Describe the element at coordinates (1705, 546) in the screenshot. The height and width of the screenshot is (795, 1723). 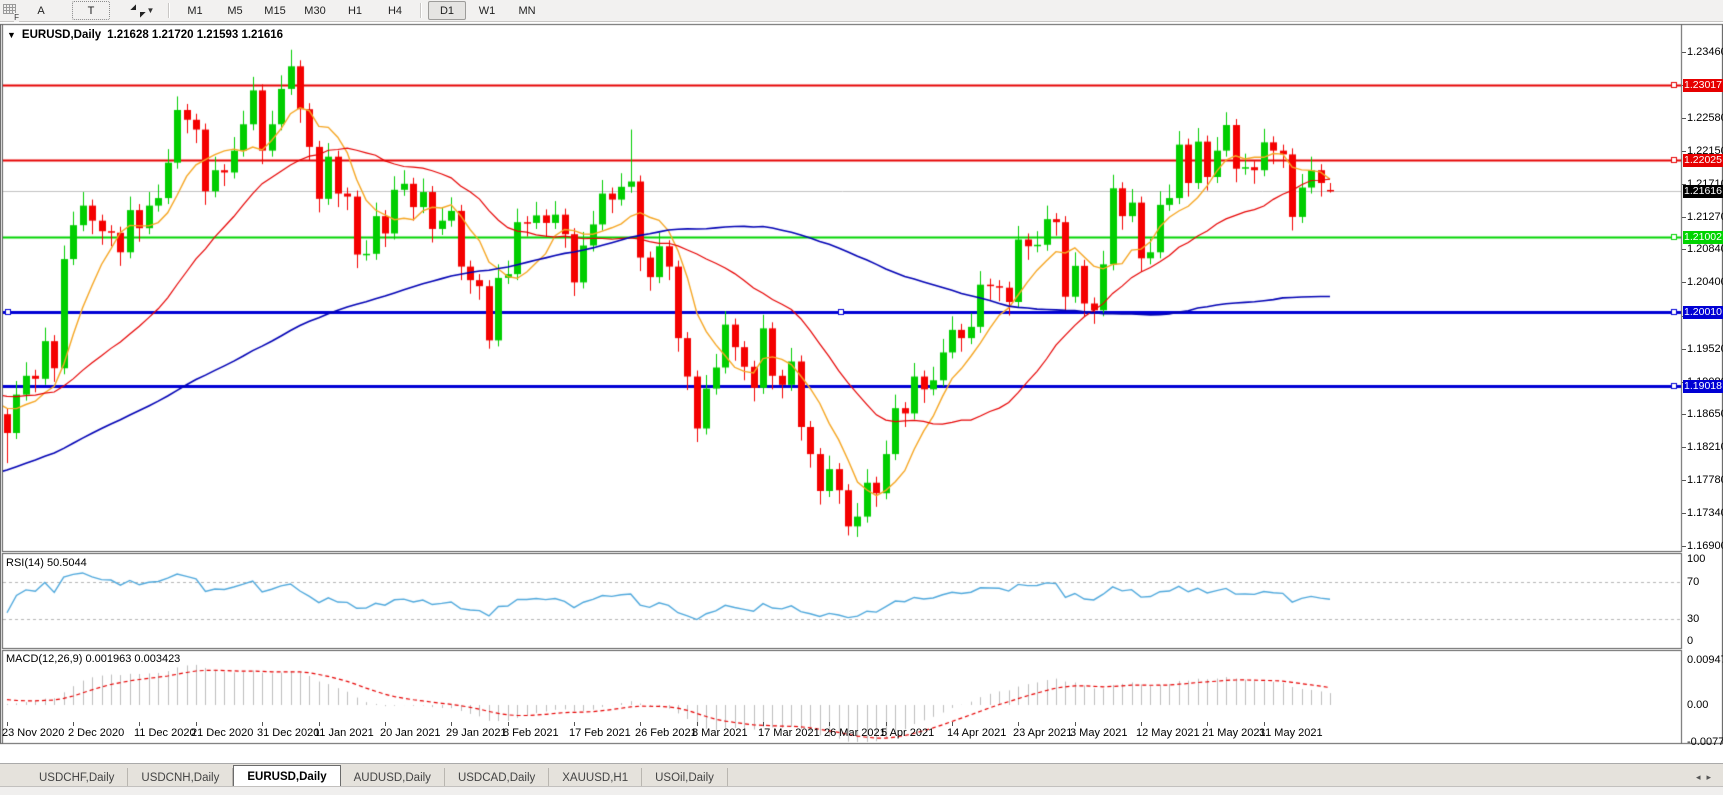
I see `price-tick-label: 1.16900` at that location.